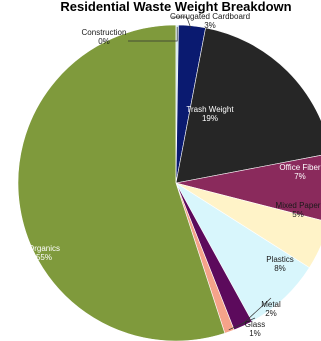 The height and width of the screenshot is (341, 321). What do you see at coordinates (175, 7) in the screenshot?
I see `chart-title: Residential Waste Weight Breakdown` at bounding box center [175, 7].